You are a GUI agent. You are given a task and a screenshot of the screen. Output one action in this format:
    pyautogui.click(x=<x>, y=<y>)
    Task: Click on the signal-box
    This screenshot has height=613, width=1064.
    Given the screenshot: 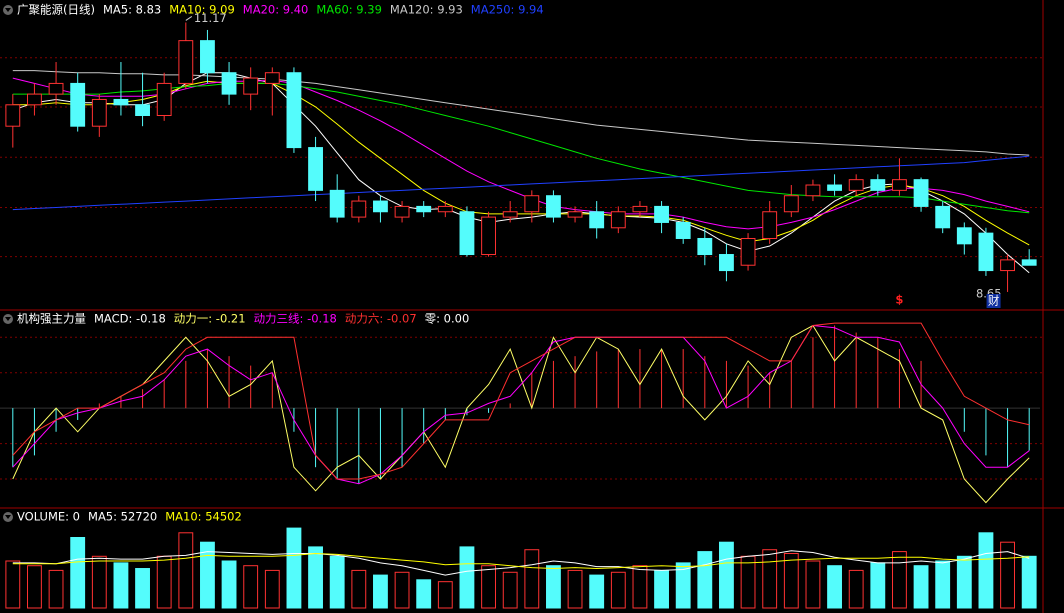 What is the action you would take?
    pyautogui.click(x=993, y=301)
    